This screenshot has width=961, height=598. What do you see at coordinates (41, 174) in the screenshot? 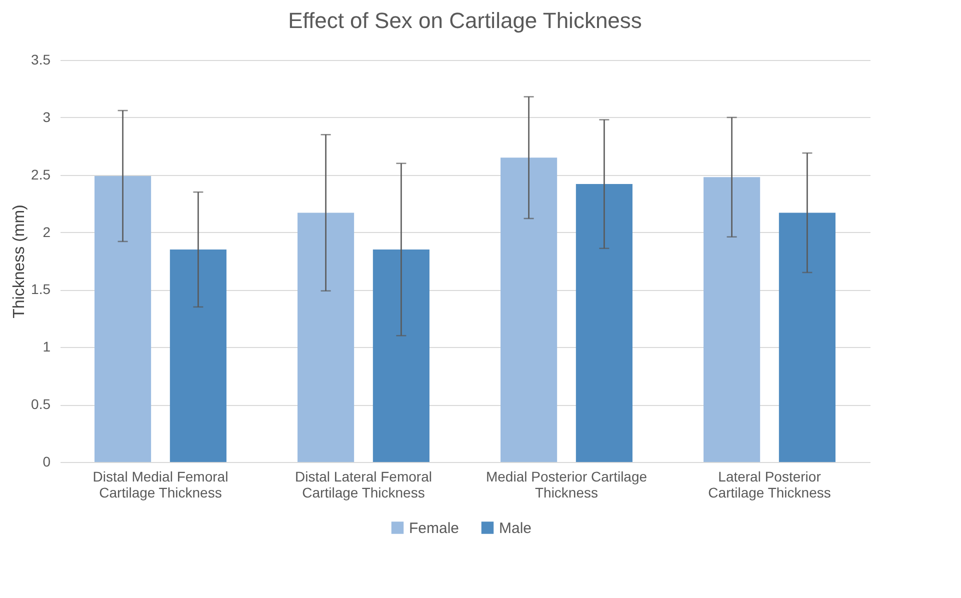
I see `y-tick-label: 2.5` at bounding box center [41, 174].